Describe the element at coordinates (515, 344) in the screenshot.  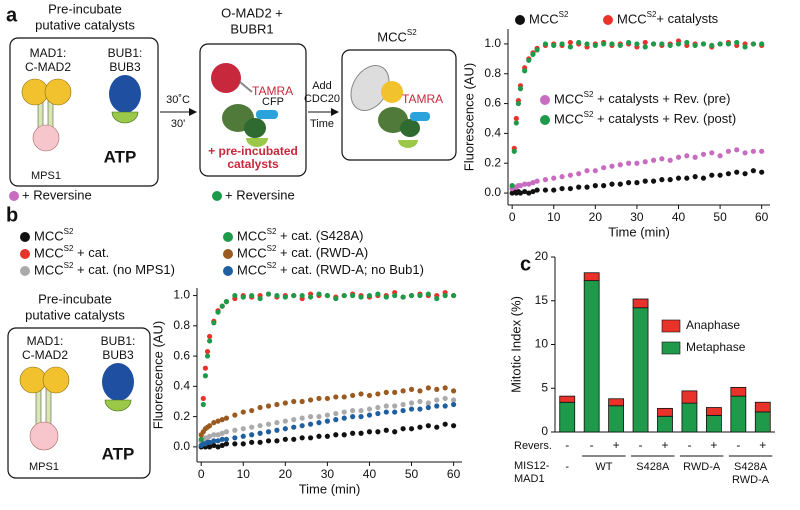
I see `y-axis-label: Mitotic Index (%)` at that location.